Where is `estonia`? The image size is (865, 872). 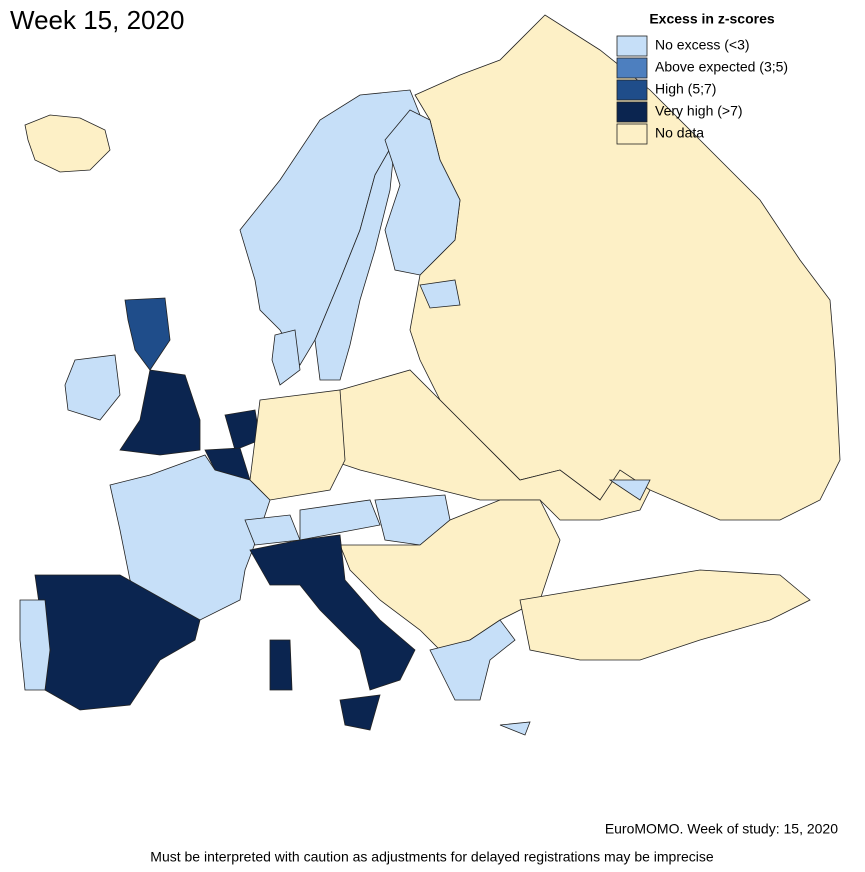
estonia is located at coordinates (440, 294).